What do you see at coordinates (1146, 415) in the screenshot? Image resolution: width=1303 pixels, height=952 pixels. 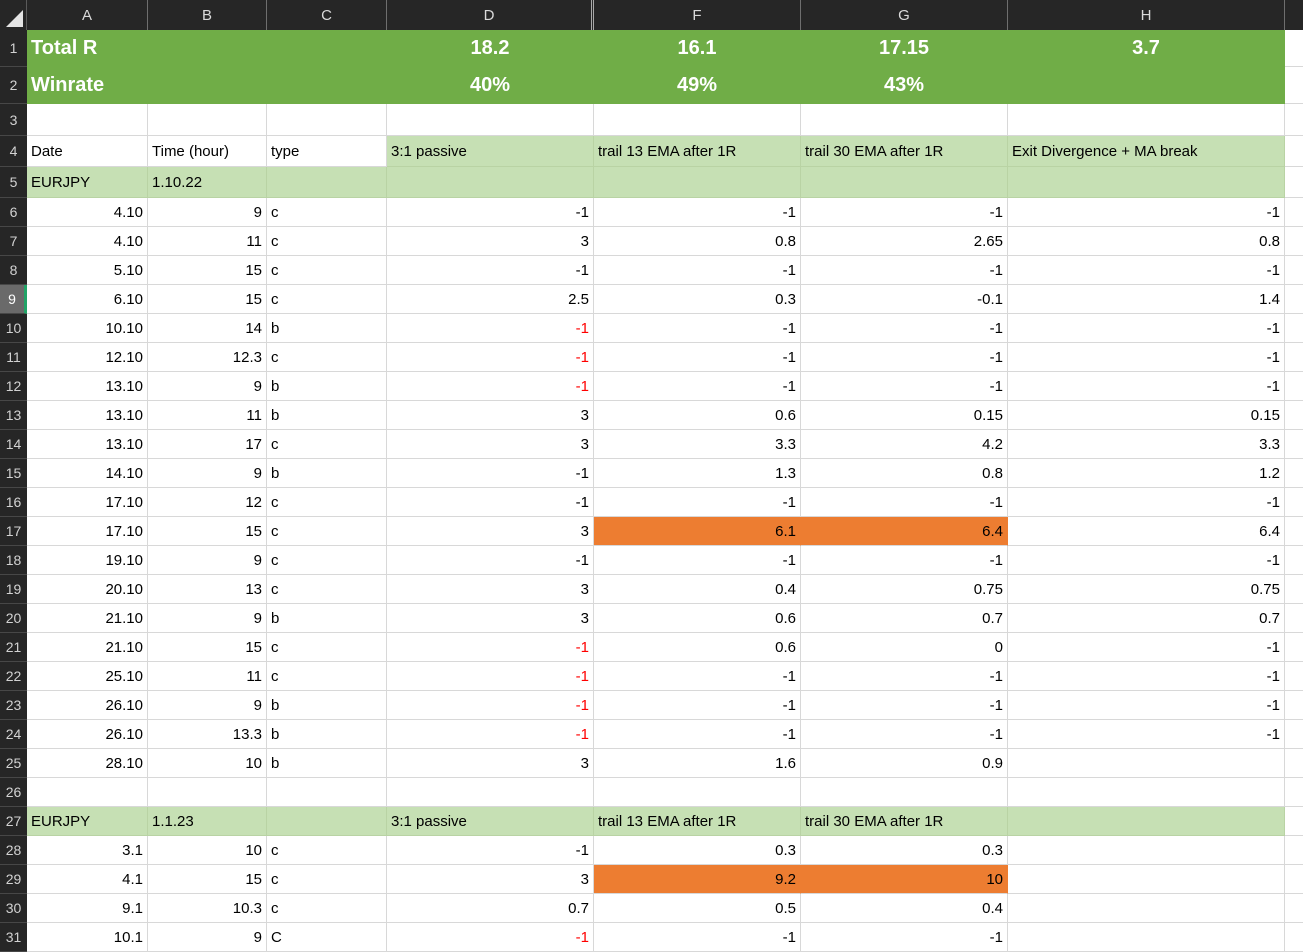 I see `cell-H13: 0.15` at bounding box center [1146, 415].